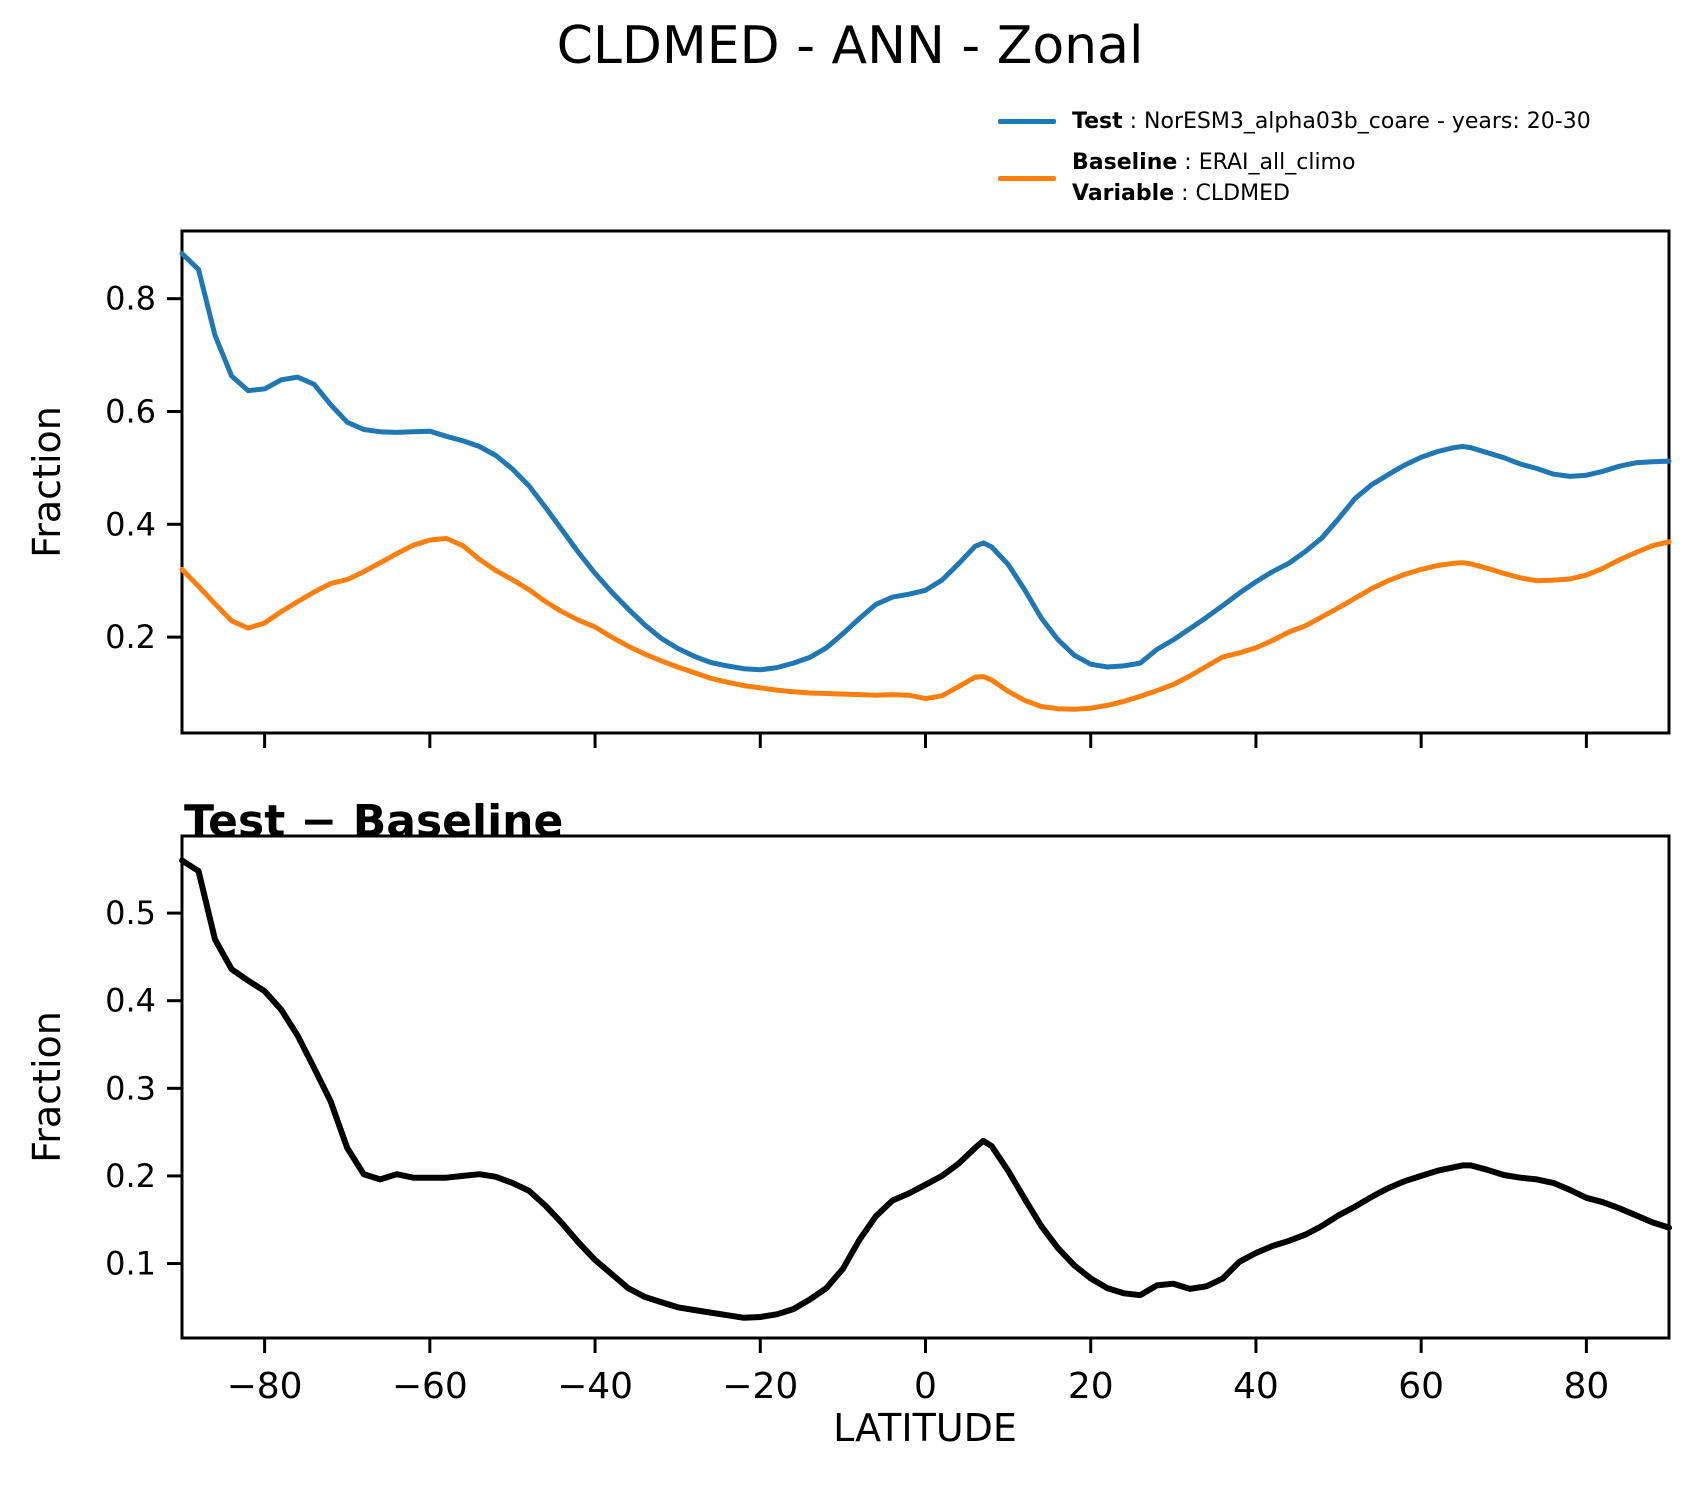 Image resolution: width=1700 pixels, height=1496 pixels. What do you see at coordinates (130, 1088) in the screenshot?
I see `y-tick-label: 0.3` at bounding box center [130, 1088].